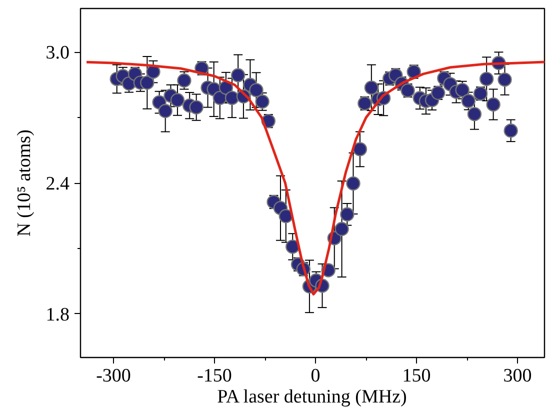  Describe the element at coordinates (24, 183) in the screenshot. I see `y-axis-title: N (10⁵ atoms)` at that location.